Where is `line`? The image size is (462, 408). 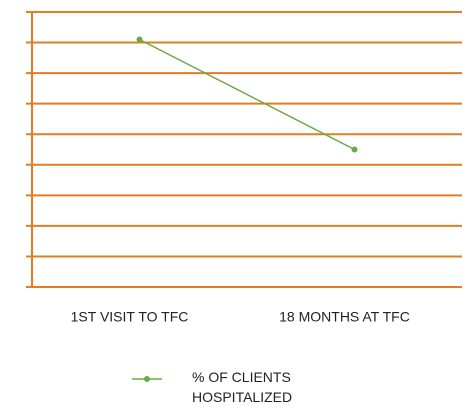
line is located at coordinates (247, 94).